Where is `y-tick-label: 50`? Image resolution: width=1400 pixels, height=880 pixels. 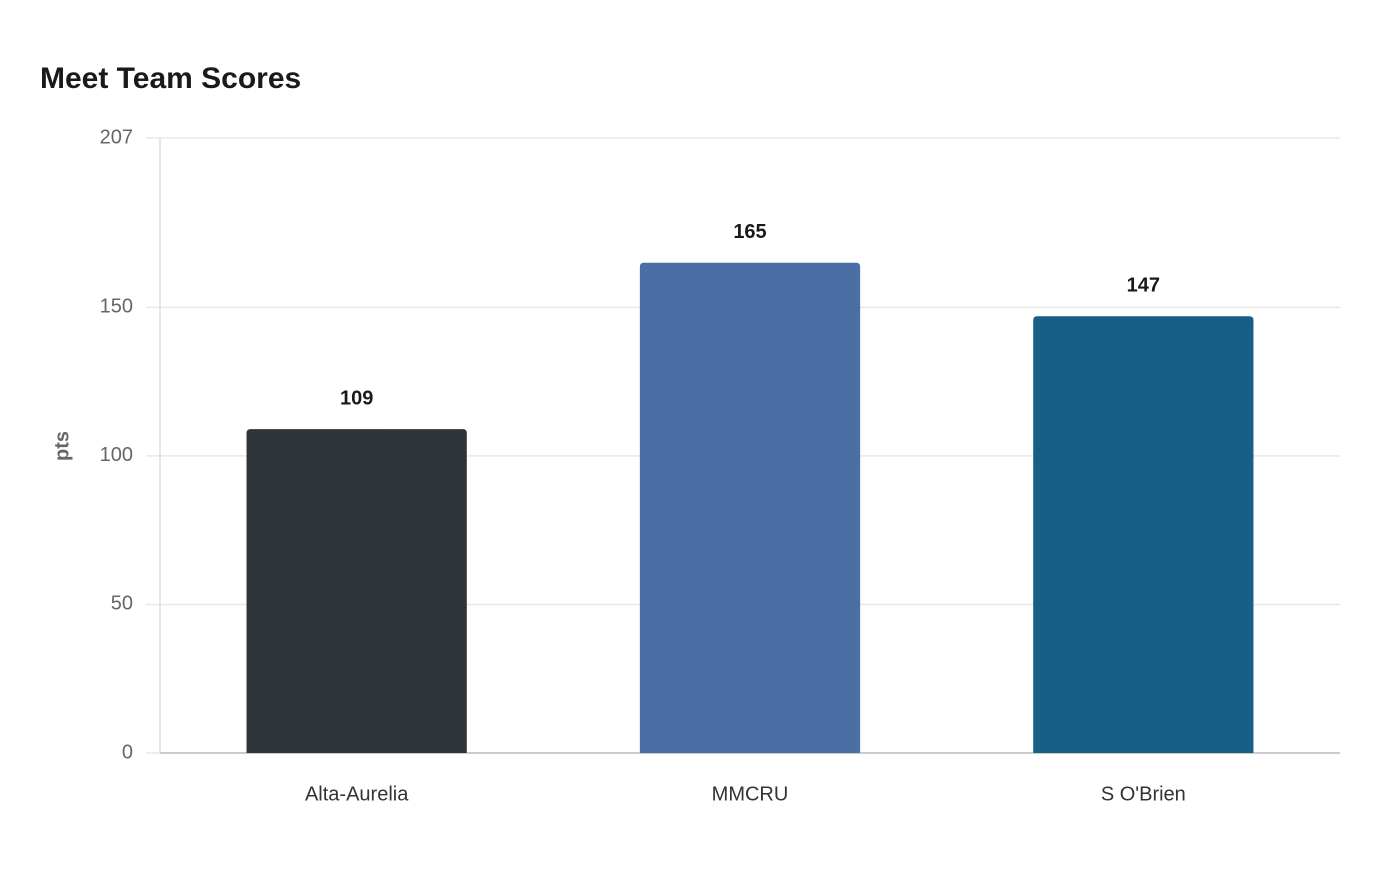
y-tick-label: 50 is located at coordinates (122, 604).